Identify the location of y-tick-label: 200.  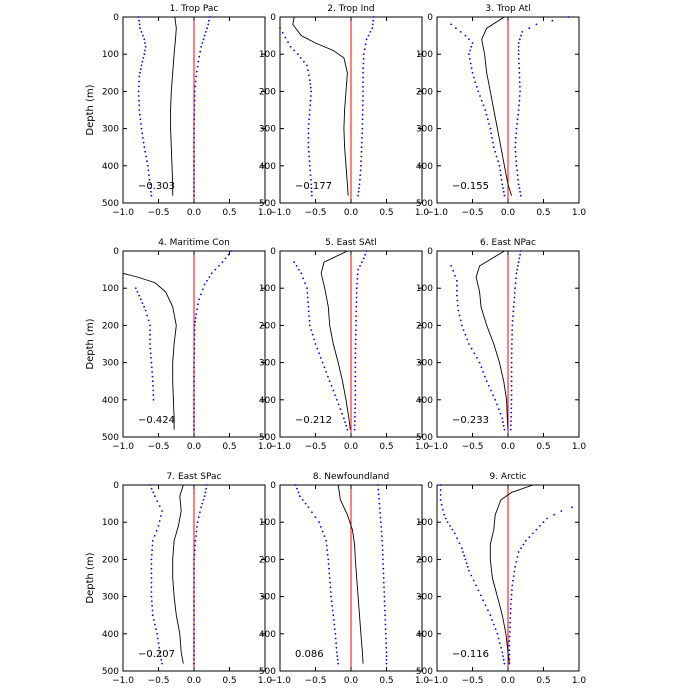
(110, 326).